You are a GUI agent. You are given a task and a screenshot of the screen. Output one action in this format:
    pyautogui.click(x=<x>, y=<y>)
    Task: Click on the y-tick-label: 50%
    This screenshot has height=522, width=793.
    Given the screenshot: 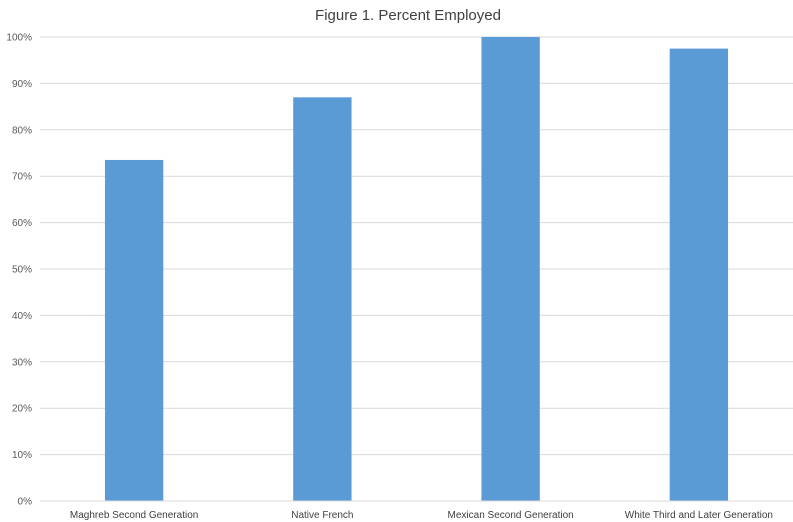 What is the action you would take?
    pyautogui.click(x=22, y=270)
    